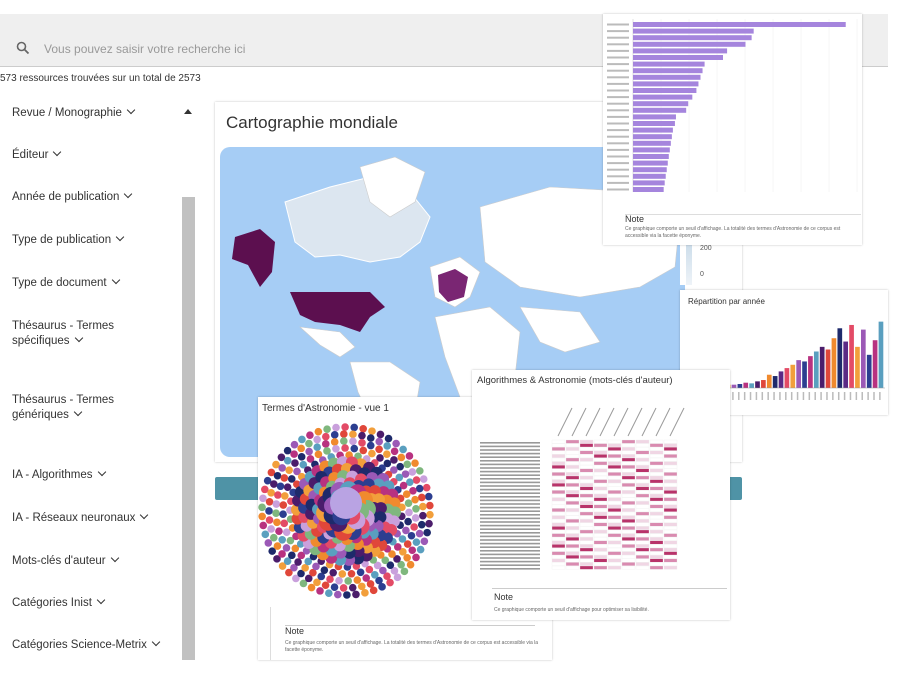  What do you see at coordinates (67, 334) in the screenshot?
I see `facet: Thésaurus - Termes spécifiques` at bounding box center [67, 334].